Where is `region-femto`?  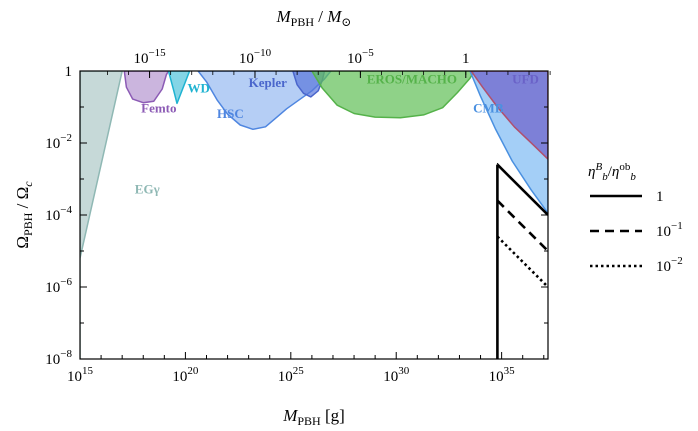 region-femto is located at coordinates (146, 87).